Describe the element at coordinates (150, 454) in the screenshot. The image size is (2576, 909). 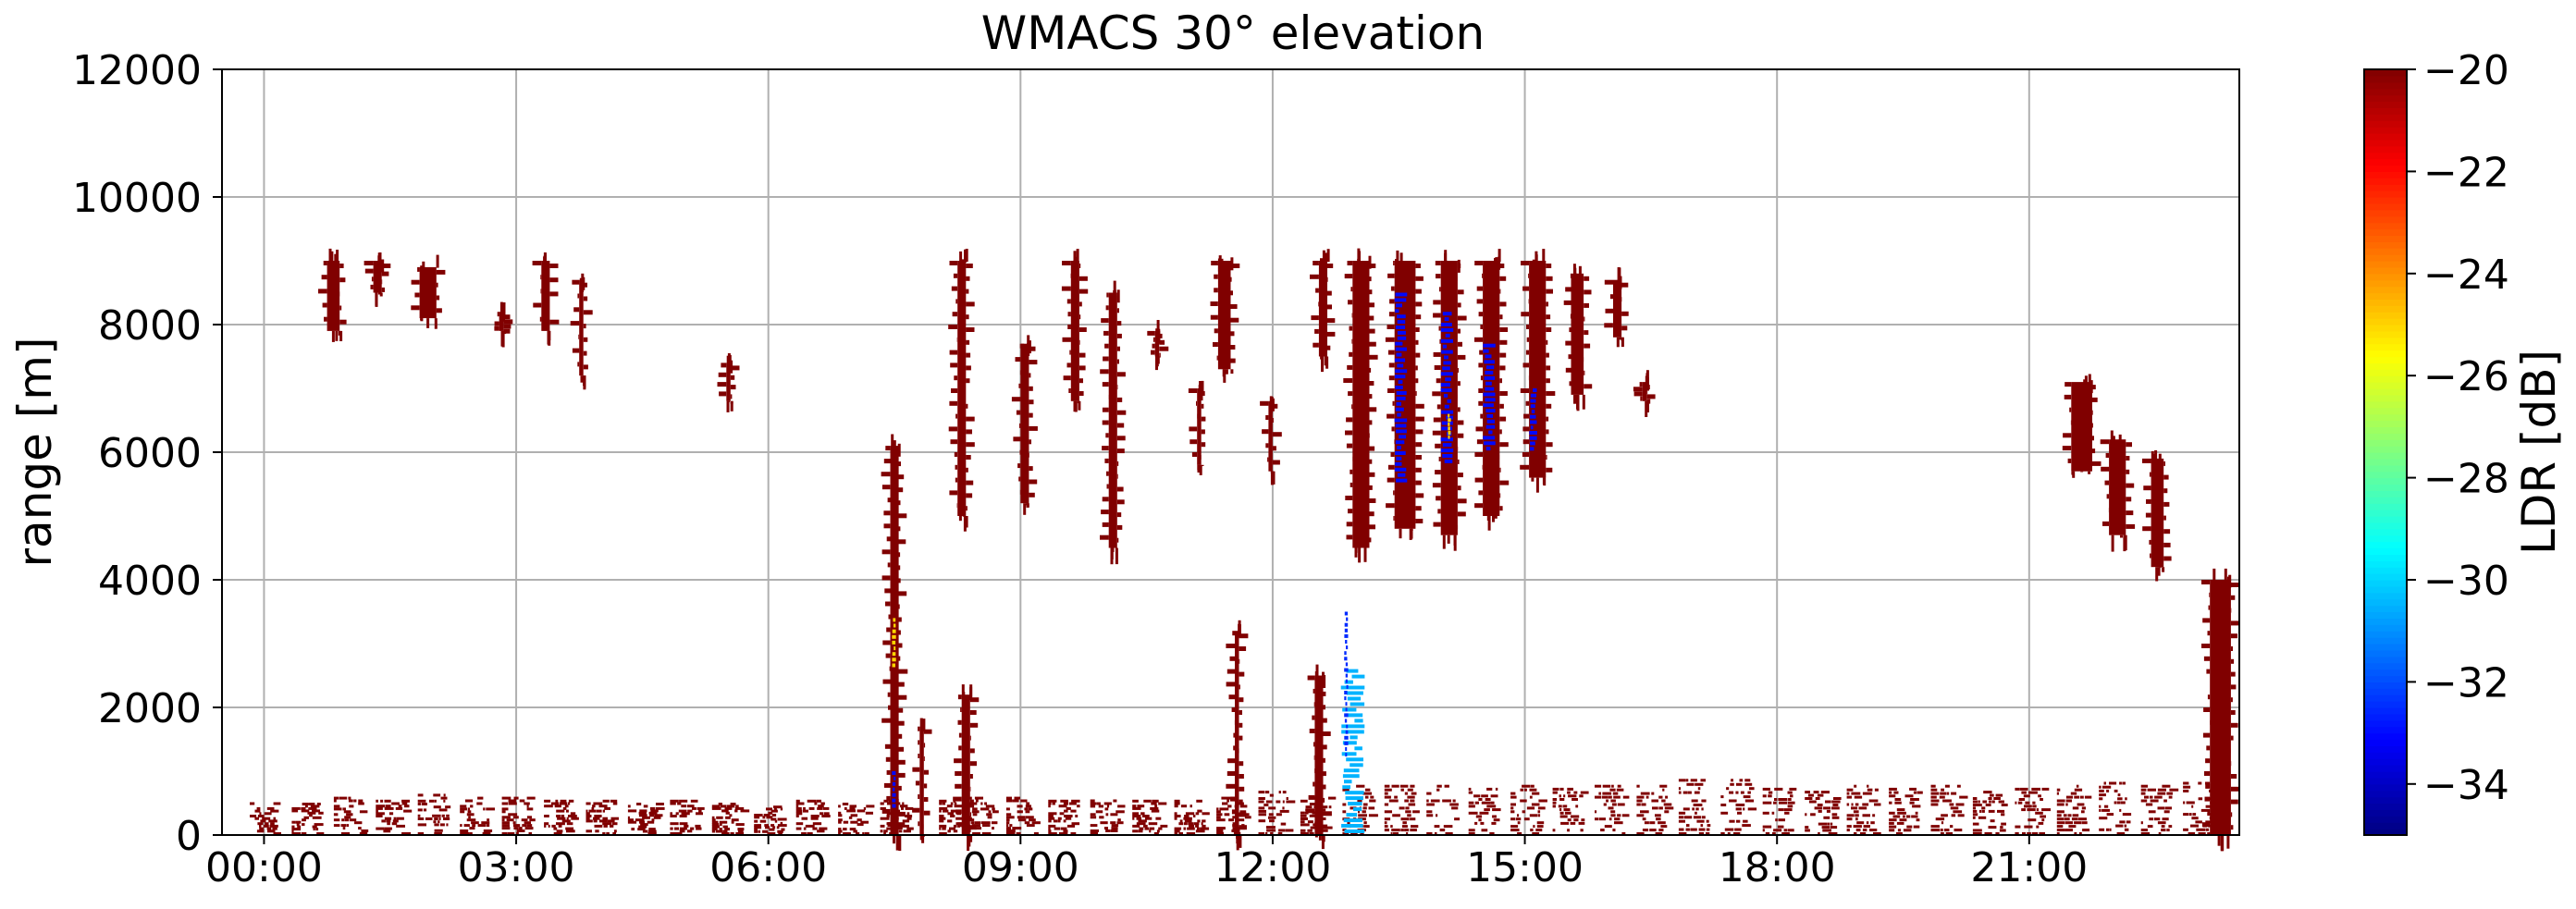
I see `y-tick-label: 6000` at that location.